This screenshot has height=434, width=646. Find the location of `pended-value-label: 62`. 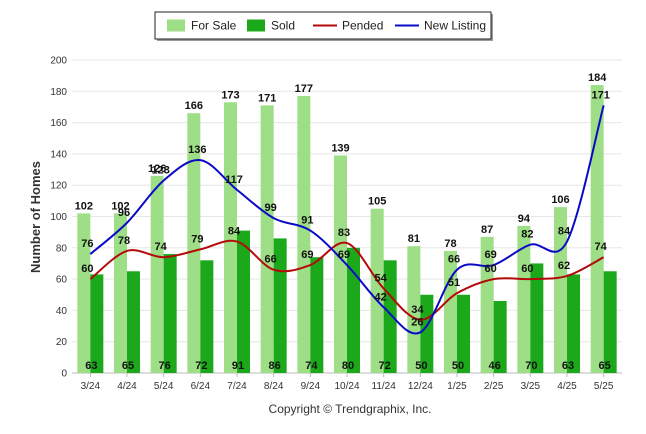

pended-value-label: 62 is located at coordinates (564, 266).